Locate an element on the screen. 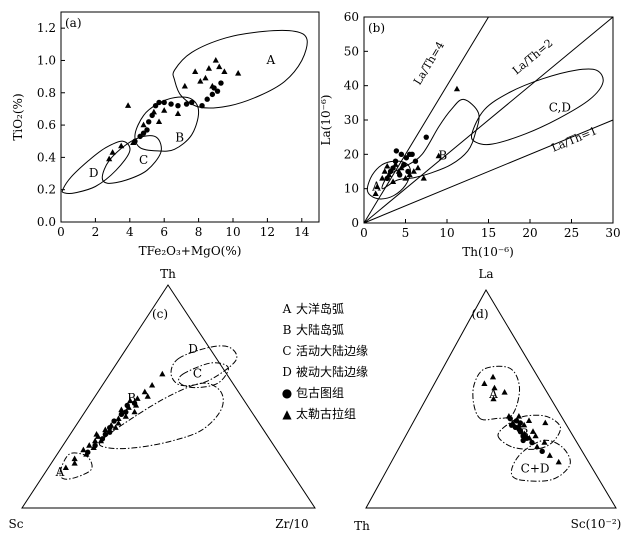  legend: A 大洋岛弧 B 大陆岛弧 C 活动大陆边缘 D 被动大陆边缘 ● 包古图组 ▲ 太勒古拉组 is located at coordinates (325, 361).